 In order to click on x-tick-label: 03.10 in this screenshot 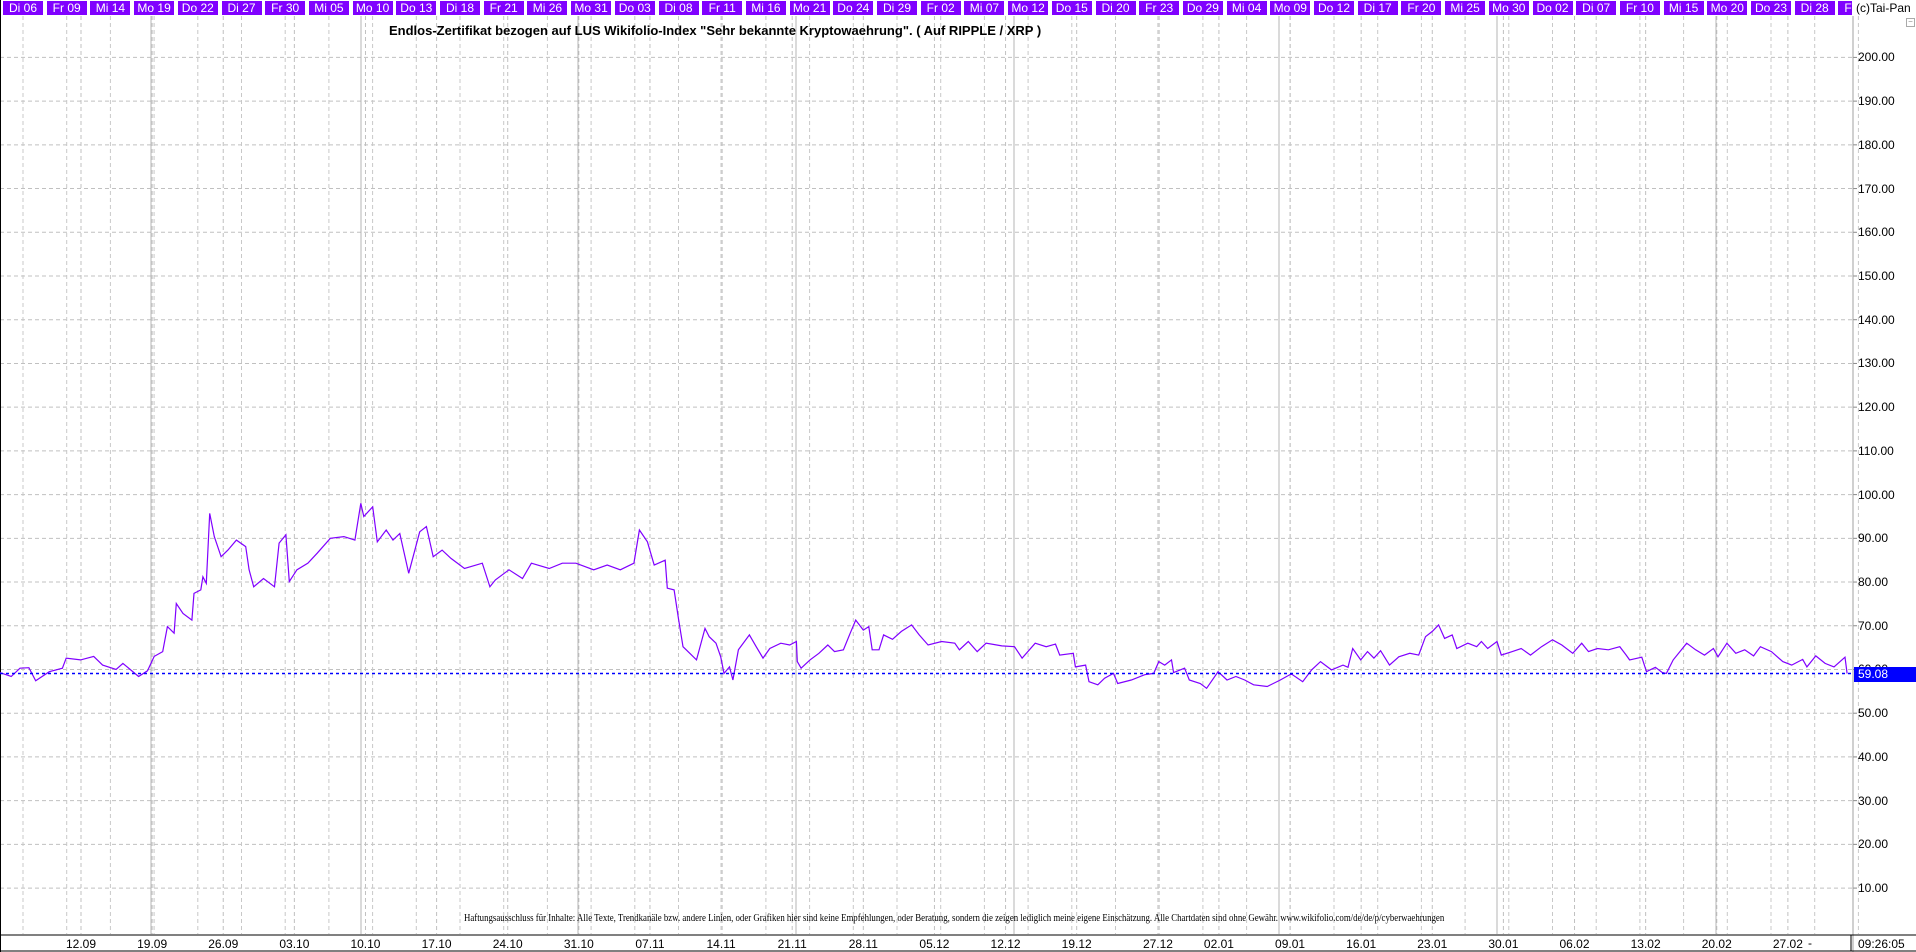, I will do `click(294, 944)`.